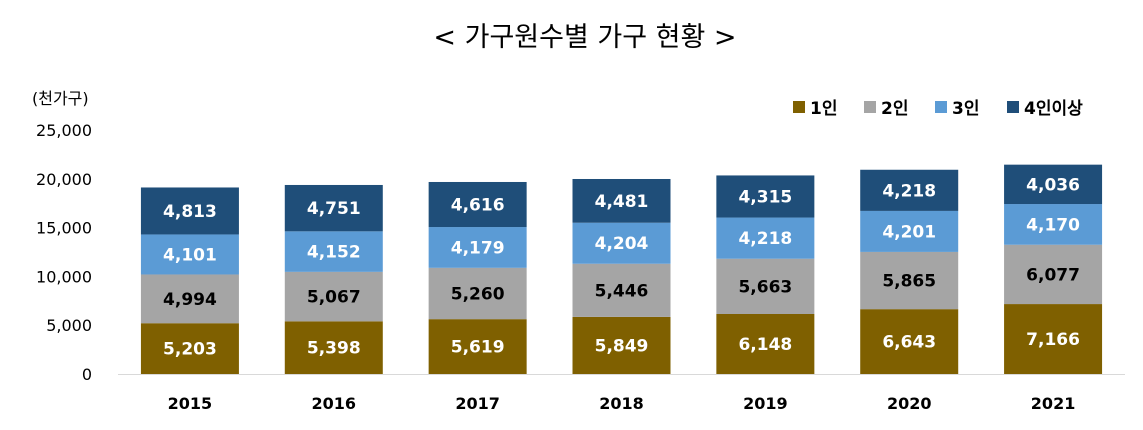  I want to click on y-tick-label: 10,000, so click(64, 276).